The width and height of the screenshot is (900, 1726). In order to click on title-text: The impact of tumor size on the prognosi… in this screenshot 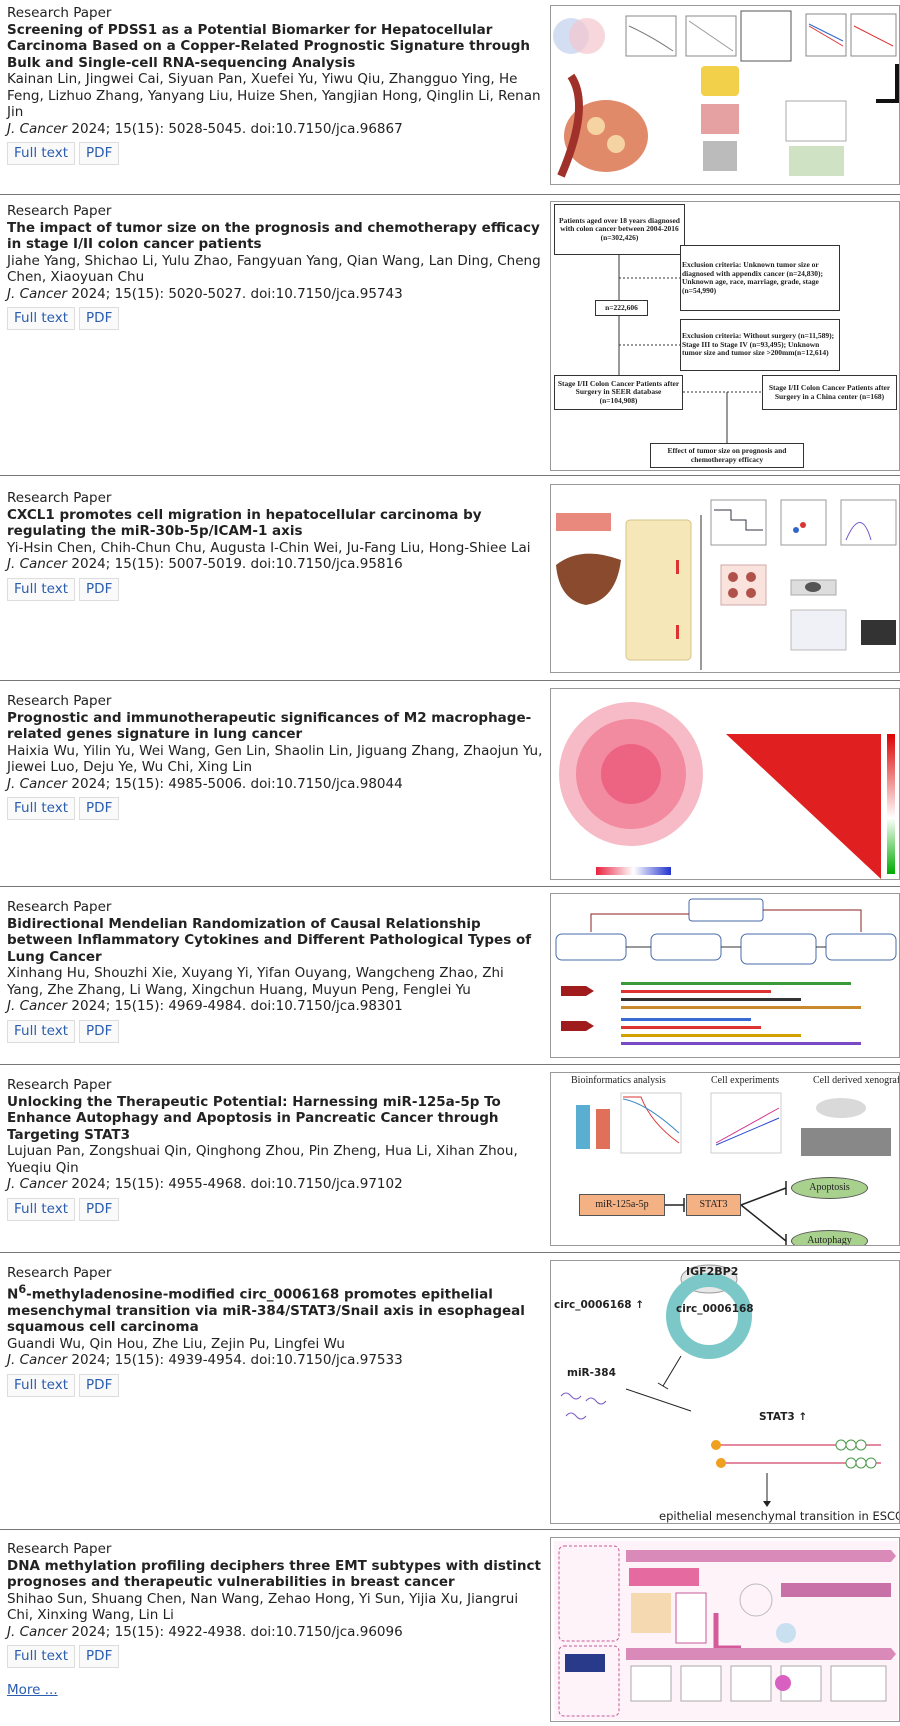, I will do `click(273, 236)`.